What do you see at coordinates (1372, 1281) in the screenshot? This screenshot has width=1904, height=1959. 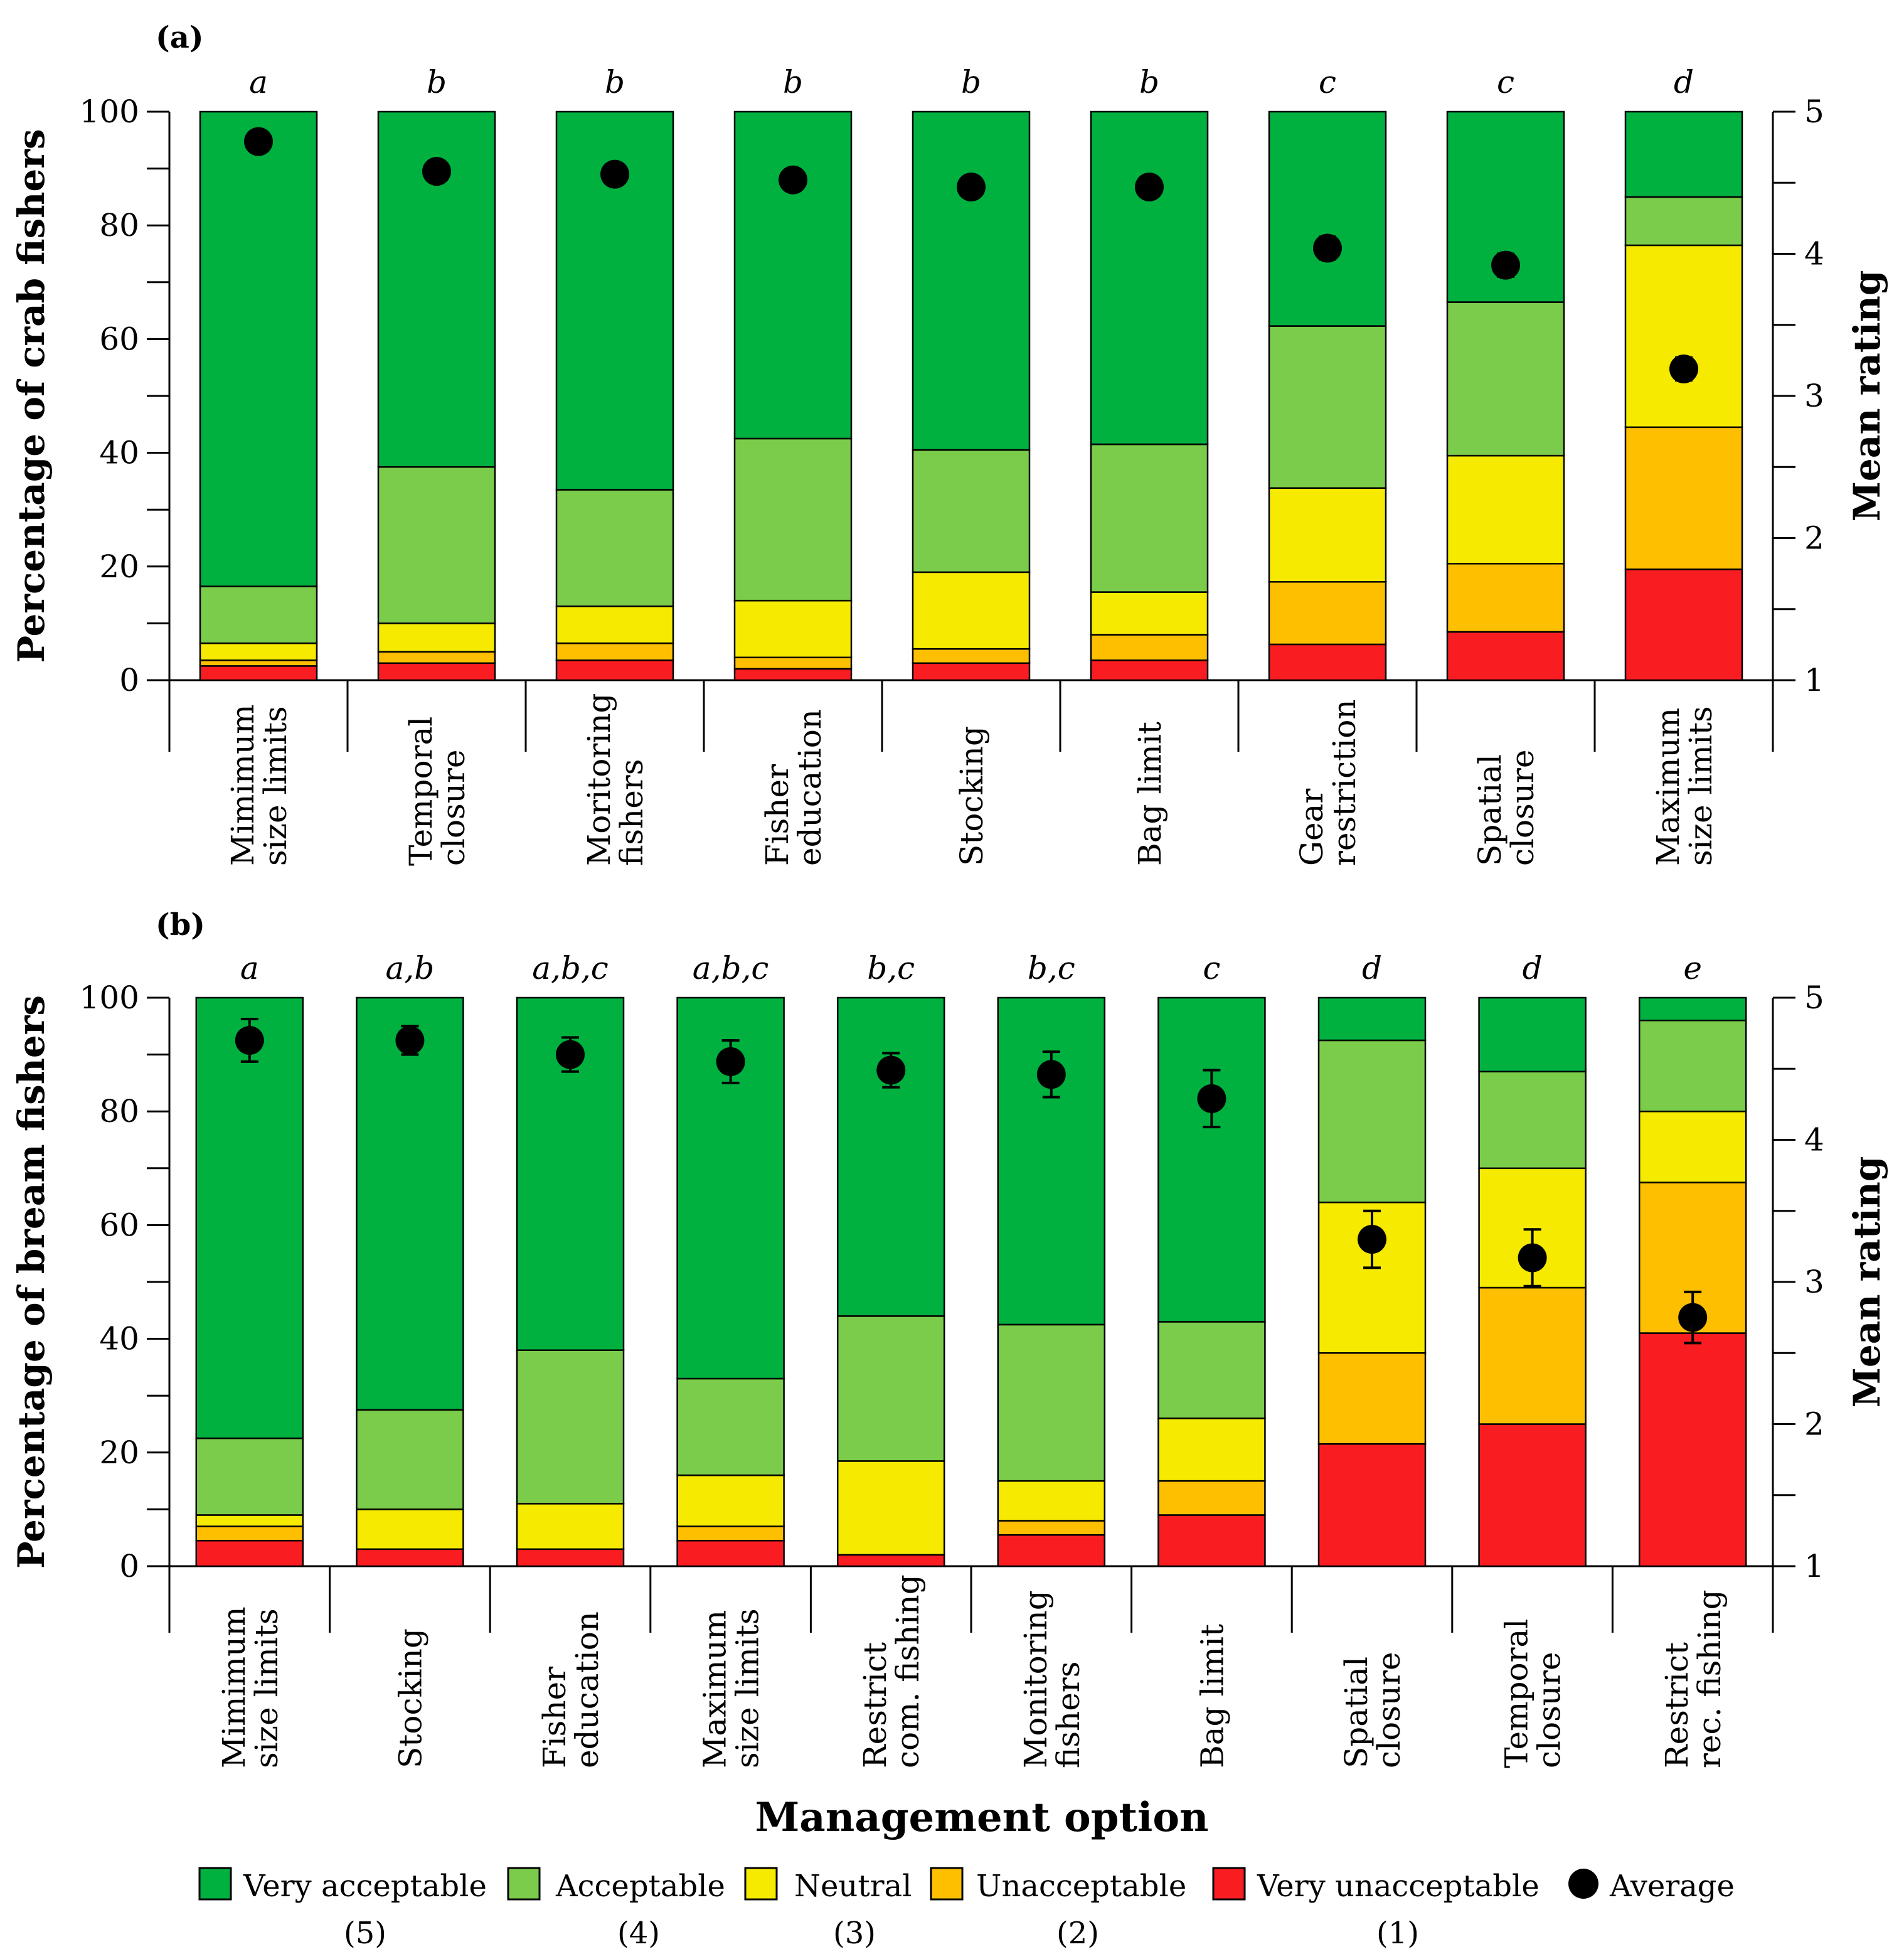 I see `bar-stack-spatial-closure` at bounding box center [1372, 1281].